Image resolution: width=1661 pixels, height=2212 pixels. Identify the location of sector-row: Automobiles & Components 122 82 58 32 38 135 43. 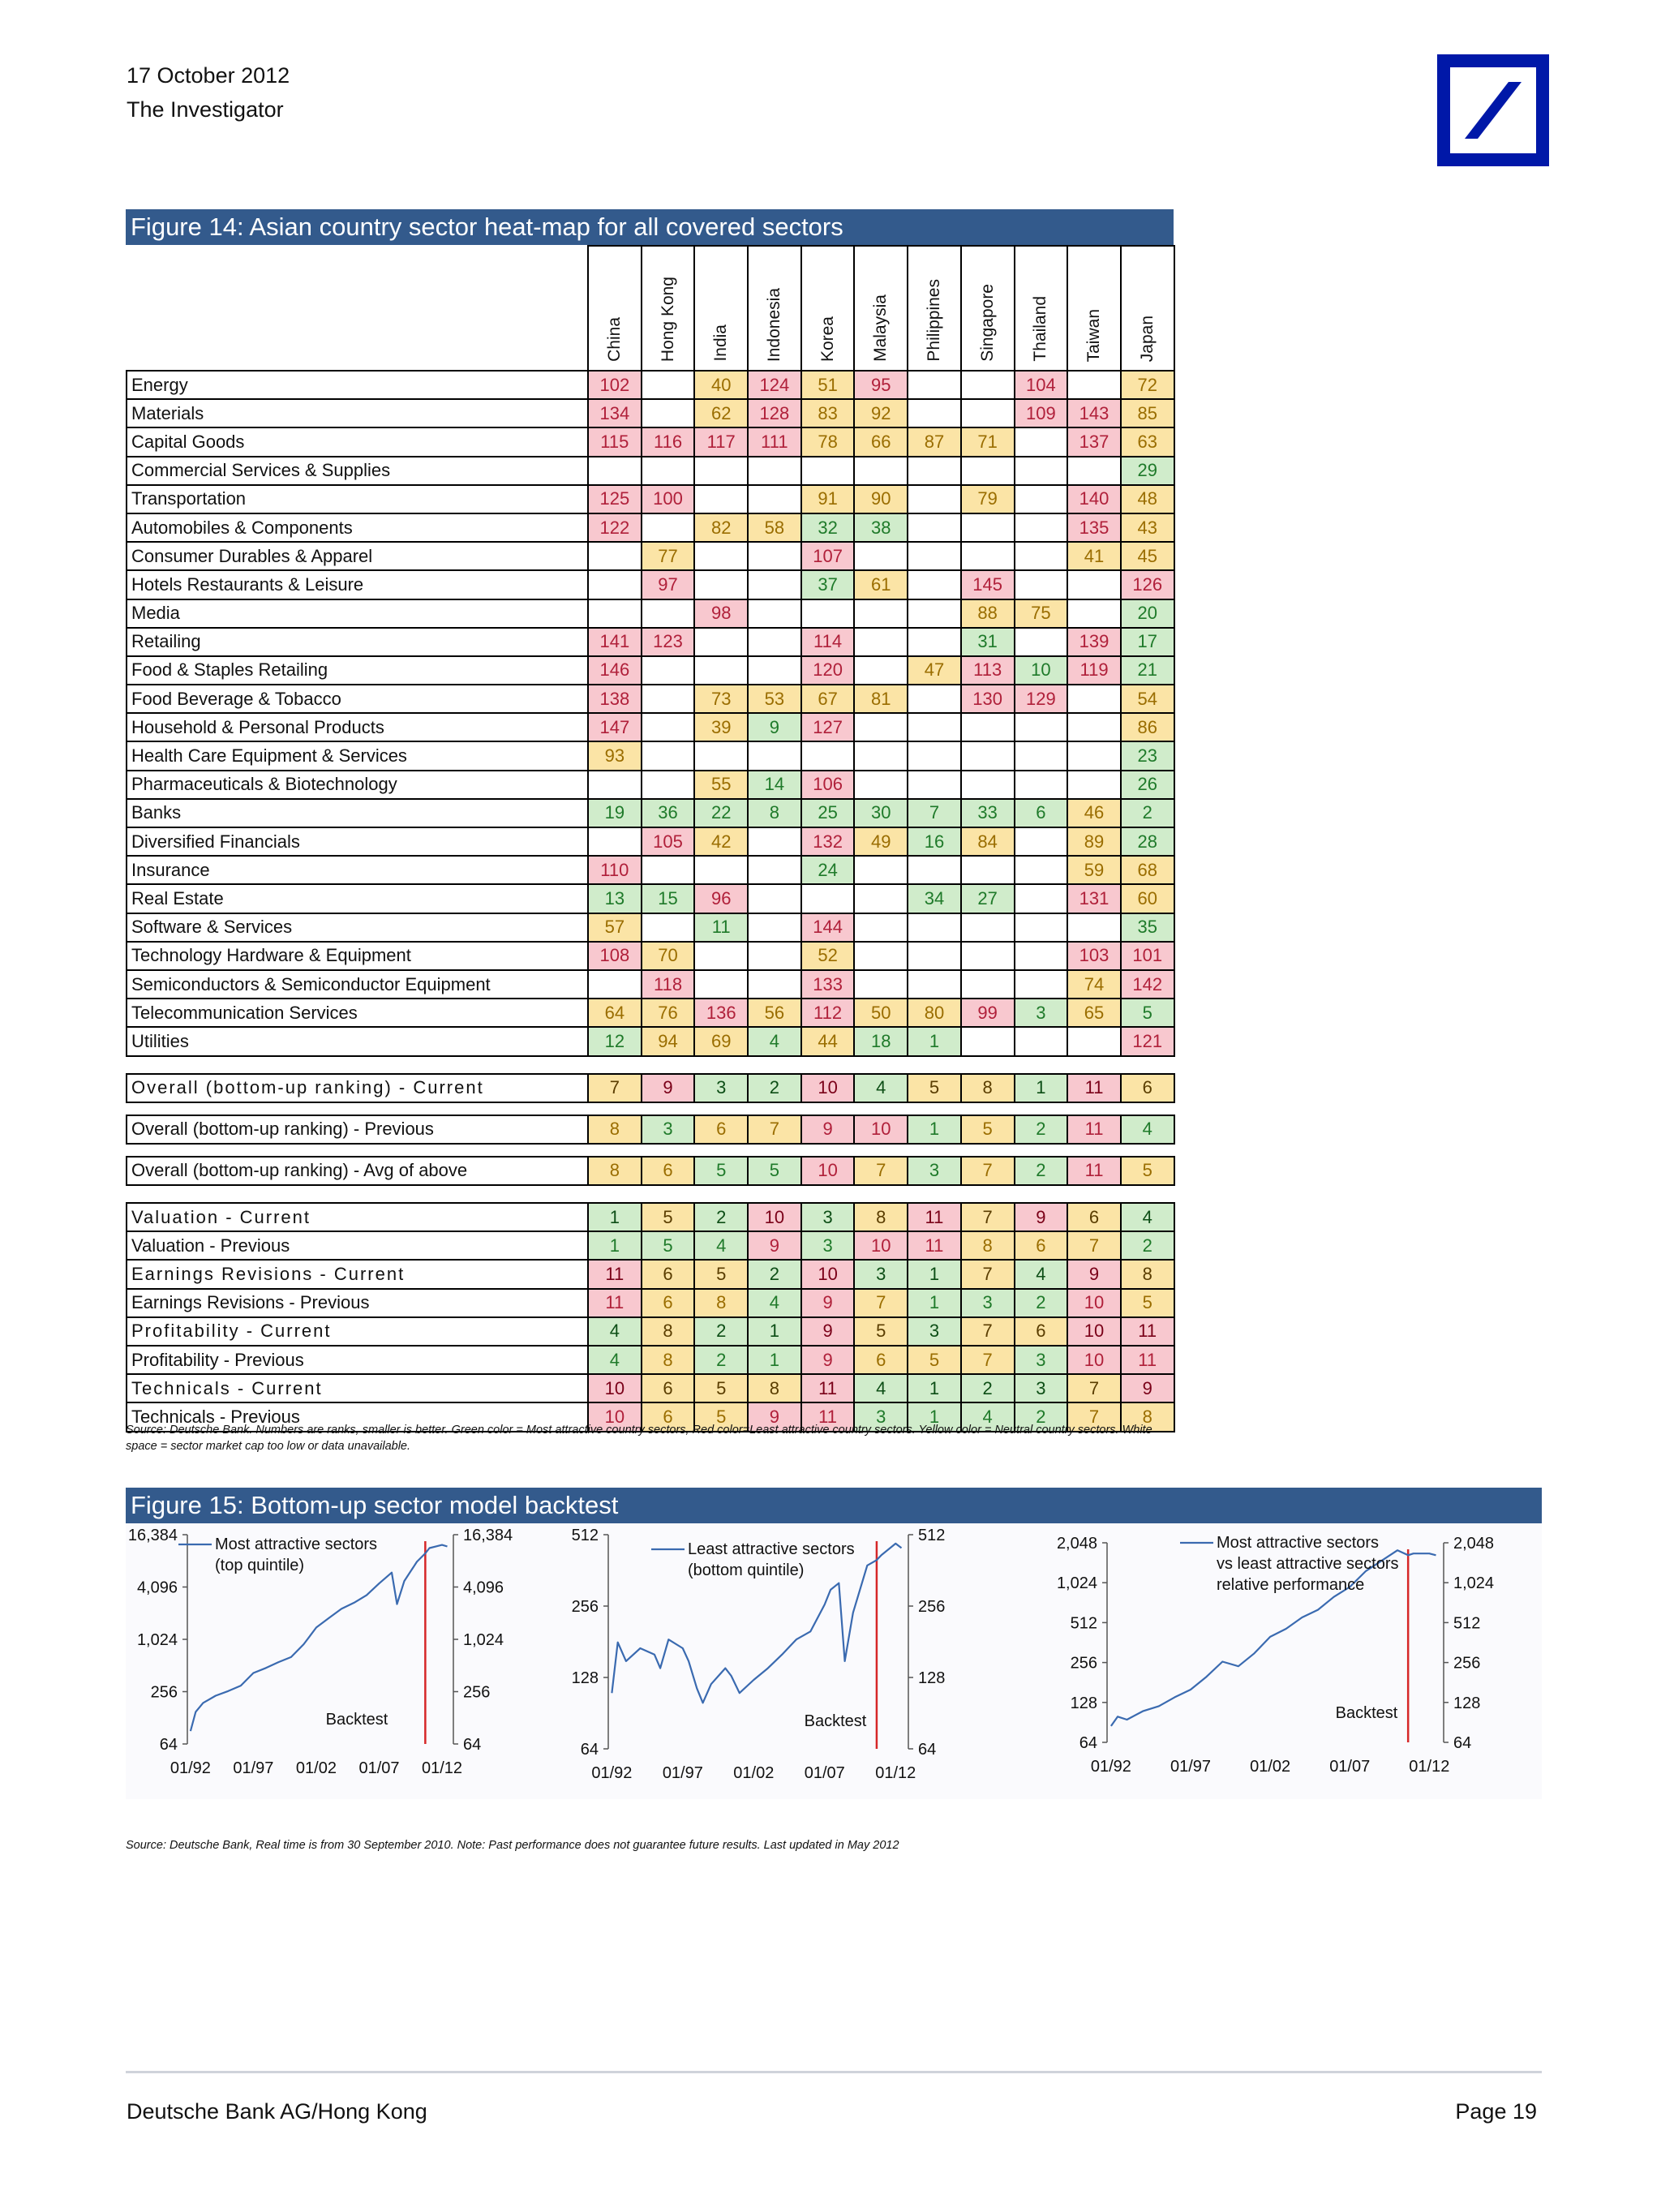
(650, 527).